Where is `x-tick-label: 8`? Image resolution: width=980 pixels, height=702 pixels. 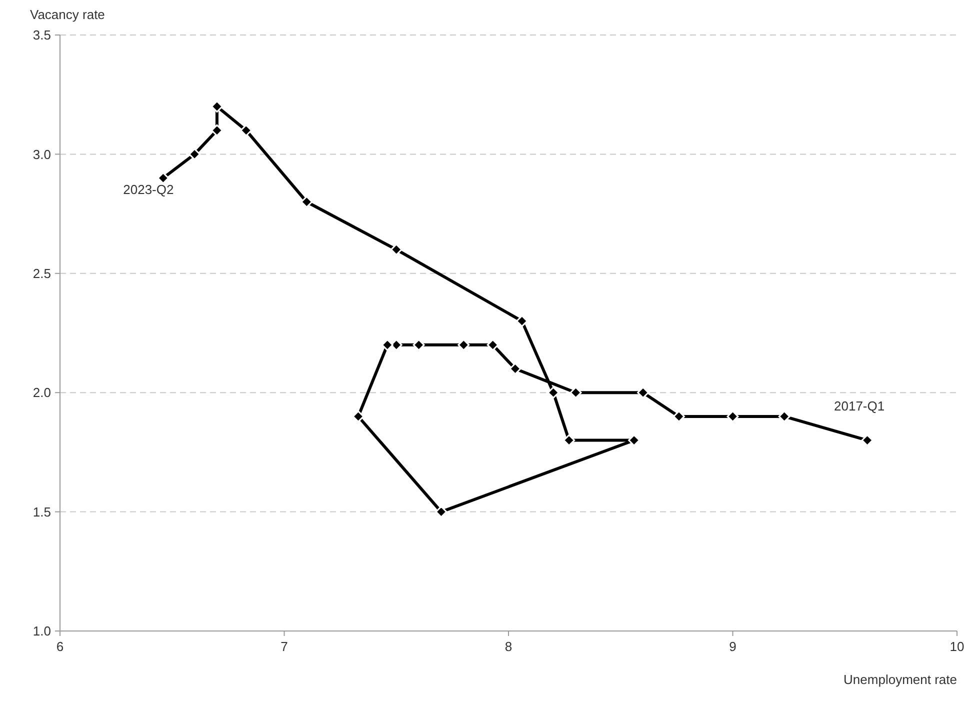
x-tick-label: 8 is located at coordinates (508, 646).